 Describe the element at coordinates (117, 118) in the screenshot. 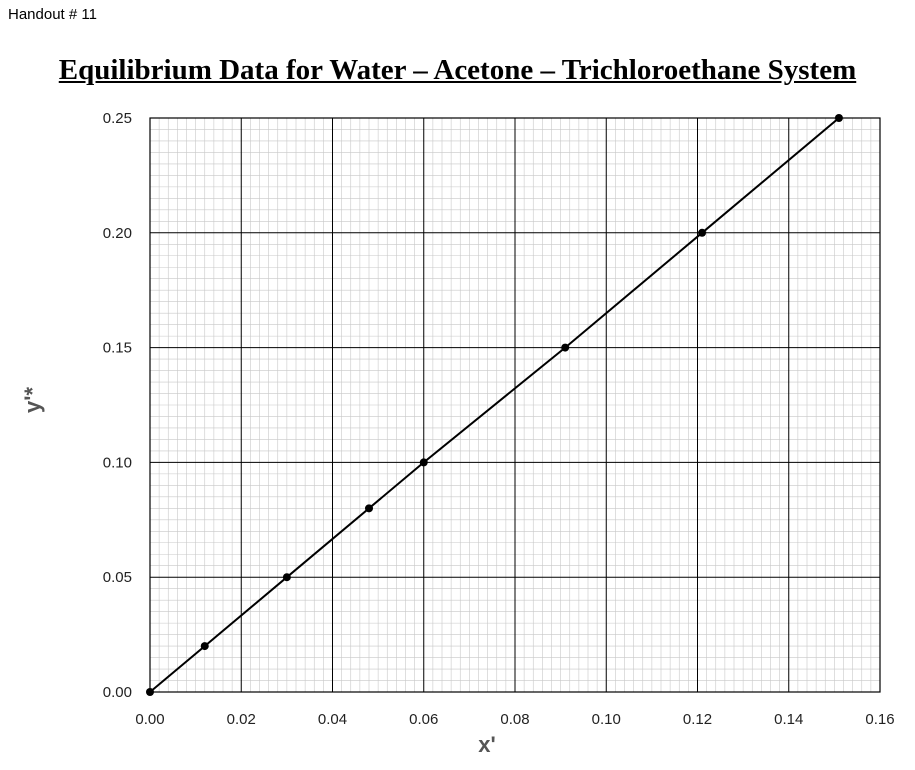

I see `y-tick-label: 0.25` at that location.